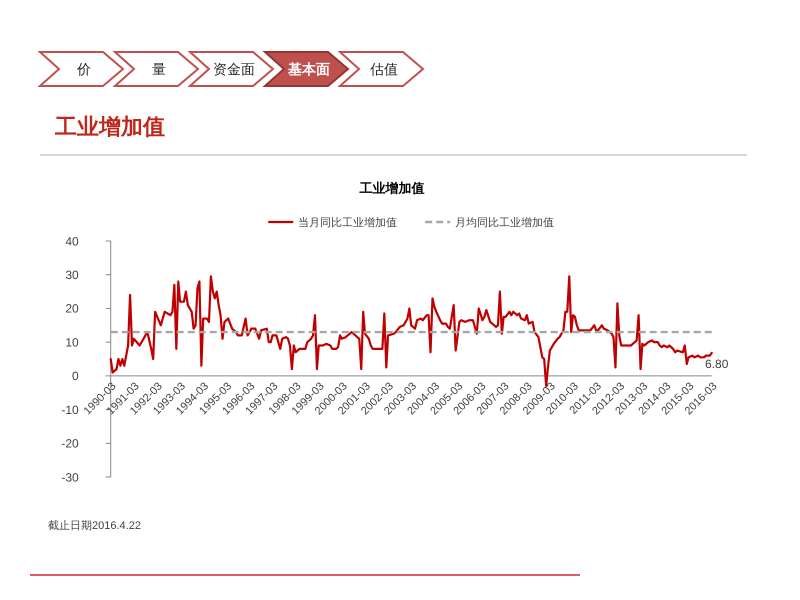  What do you see at coordinates (72, 342) in the screenshot?
I see `y-tick-label: 10` at bounding box center [72, 342].